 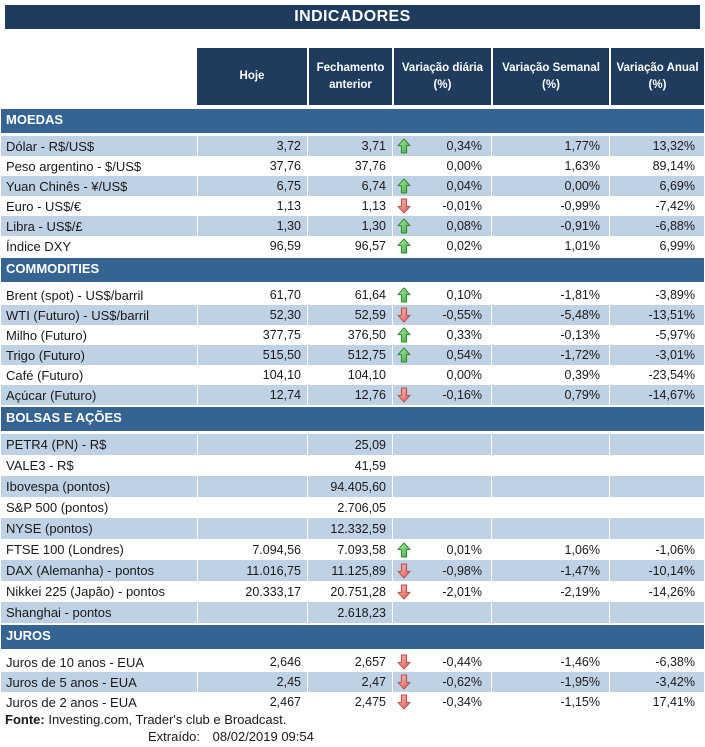 What do you see at coordinates (352, 465) in the screenshot?
I see `table-row: VALE3 - R$ 41,59` at bounding box center [352, 465].